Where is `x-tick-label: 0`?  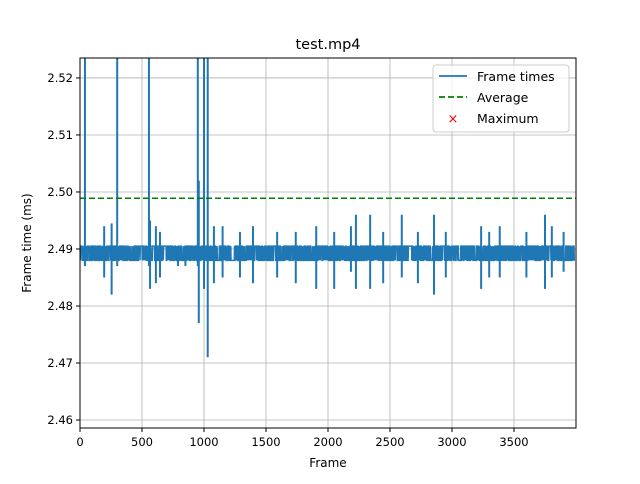 x-tick-label: 0 is located at coordinates (79, 442).